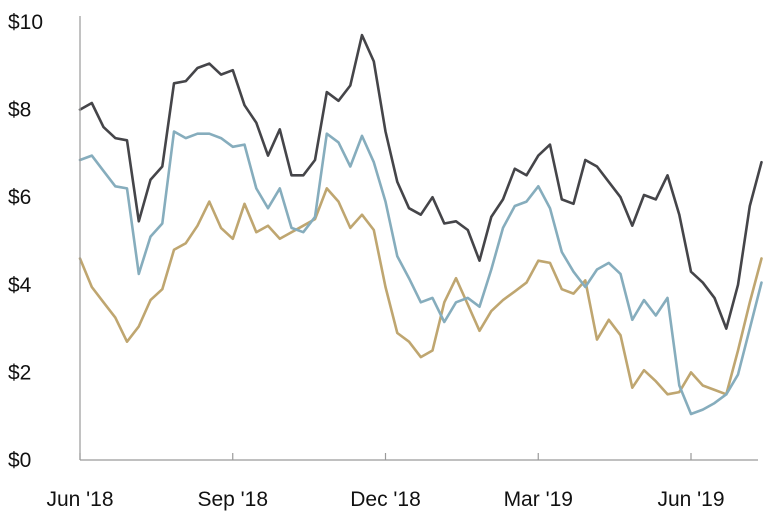  What do you see at coordinates (385, 499) in the screenshot?
I see `x-tick-label: Dec '18` at bounding box center [385, 499].